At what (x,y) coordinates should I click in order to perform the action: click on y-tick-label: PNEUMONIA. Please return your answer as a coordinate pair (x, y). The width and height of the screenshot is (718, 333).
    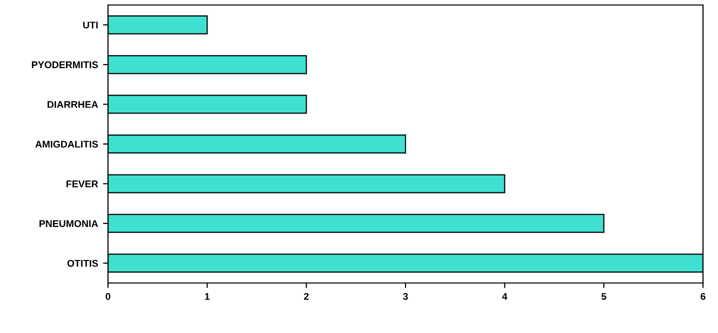
    Looking at the image, I should click on (69, 224).